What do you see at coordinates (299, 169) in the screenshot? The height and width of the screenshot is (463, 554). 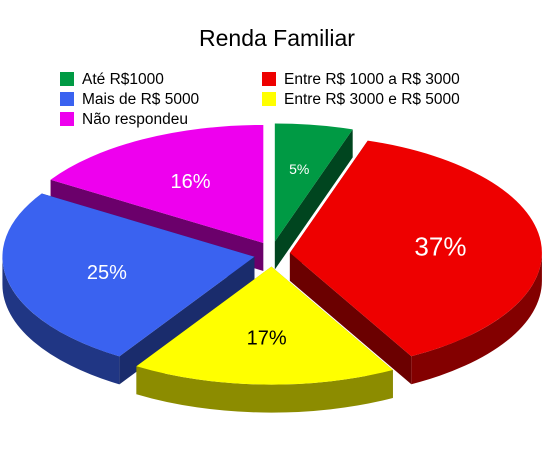 I see `data-label-ate-r-1000: 5%` at bounding box center [299, 169].